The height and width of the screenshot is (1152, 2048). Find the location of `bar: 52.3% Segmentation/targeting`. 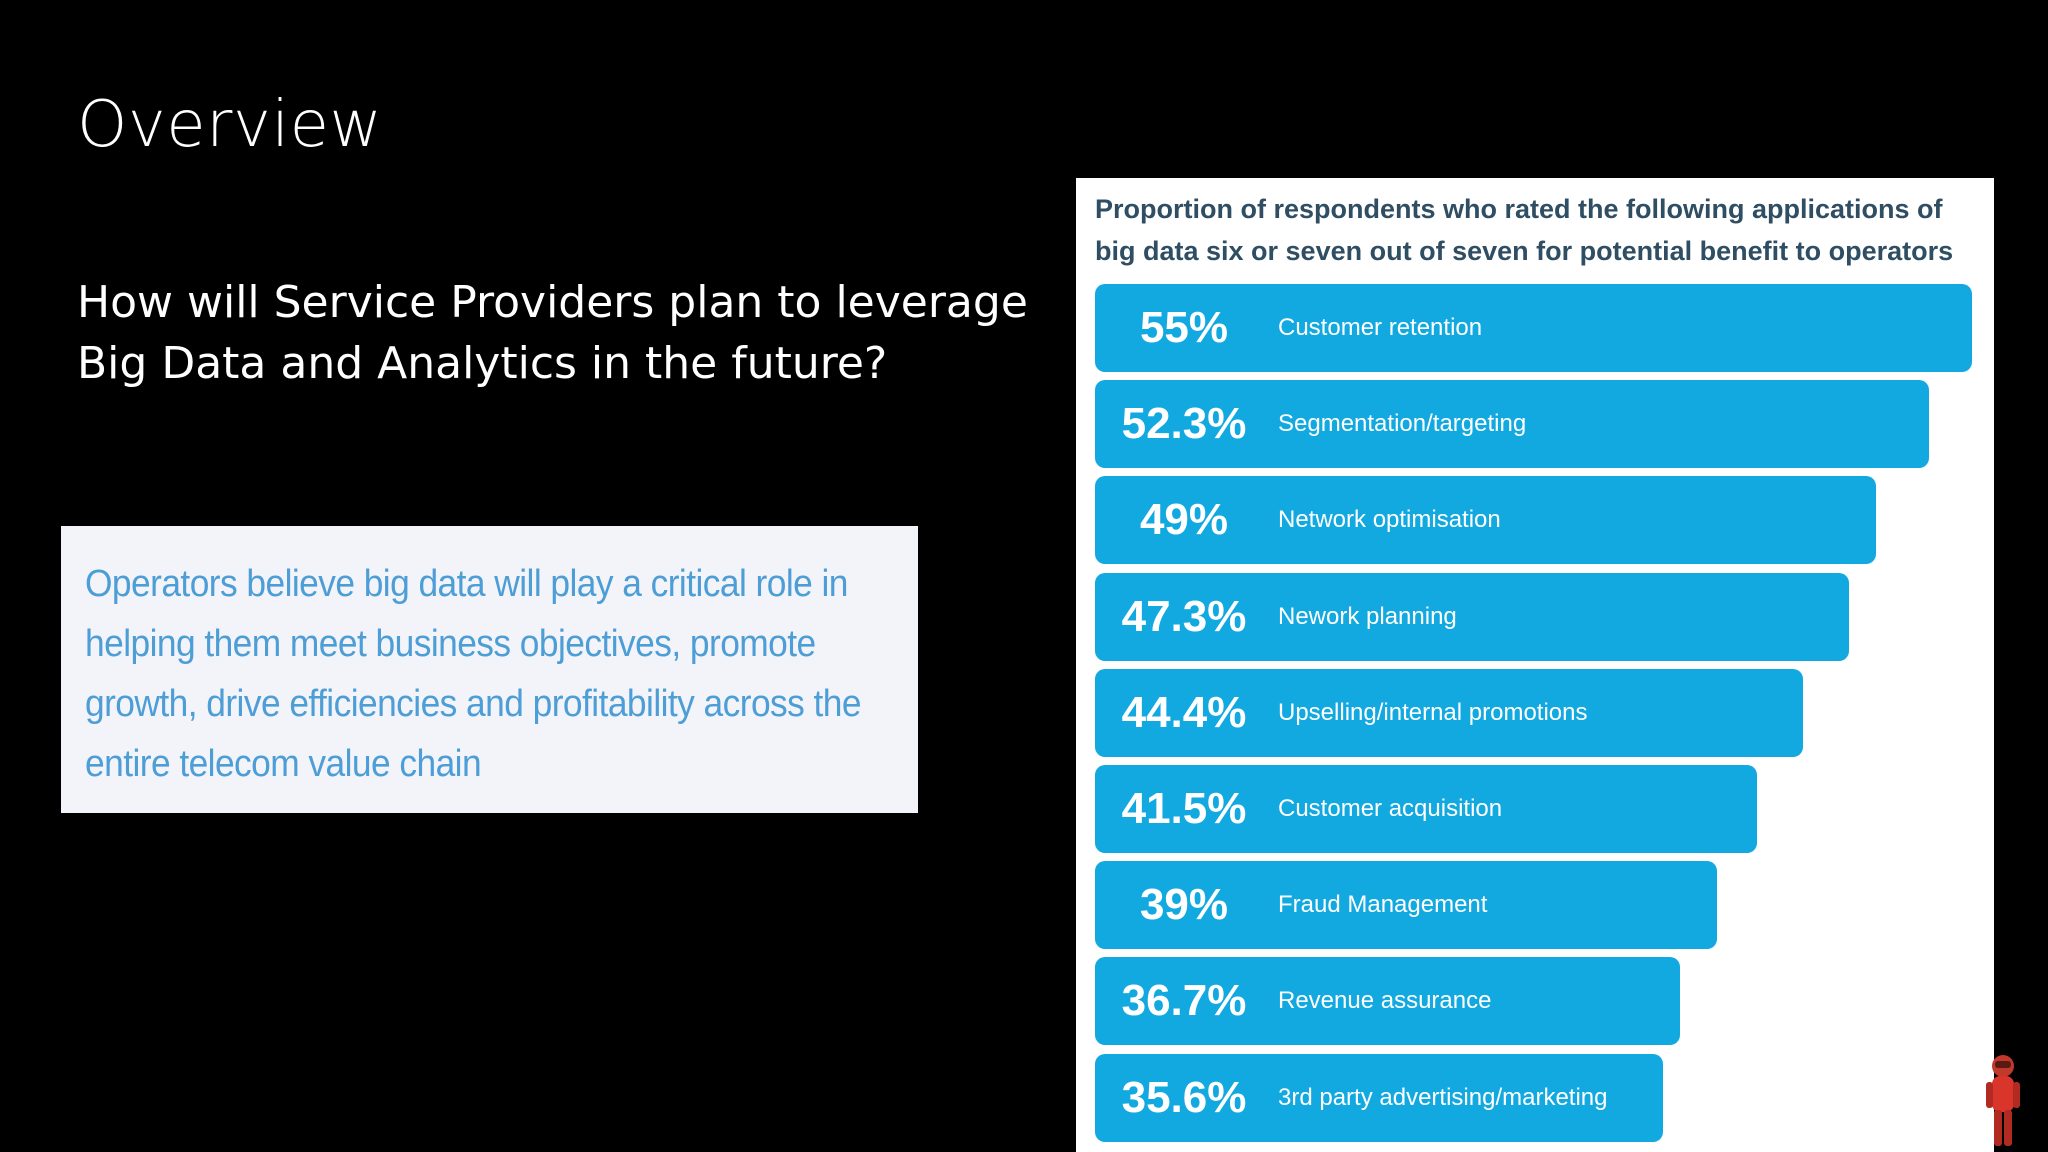

bar: 52.3% Segmentation/targeting is located at coordinates (1512, 424).